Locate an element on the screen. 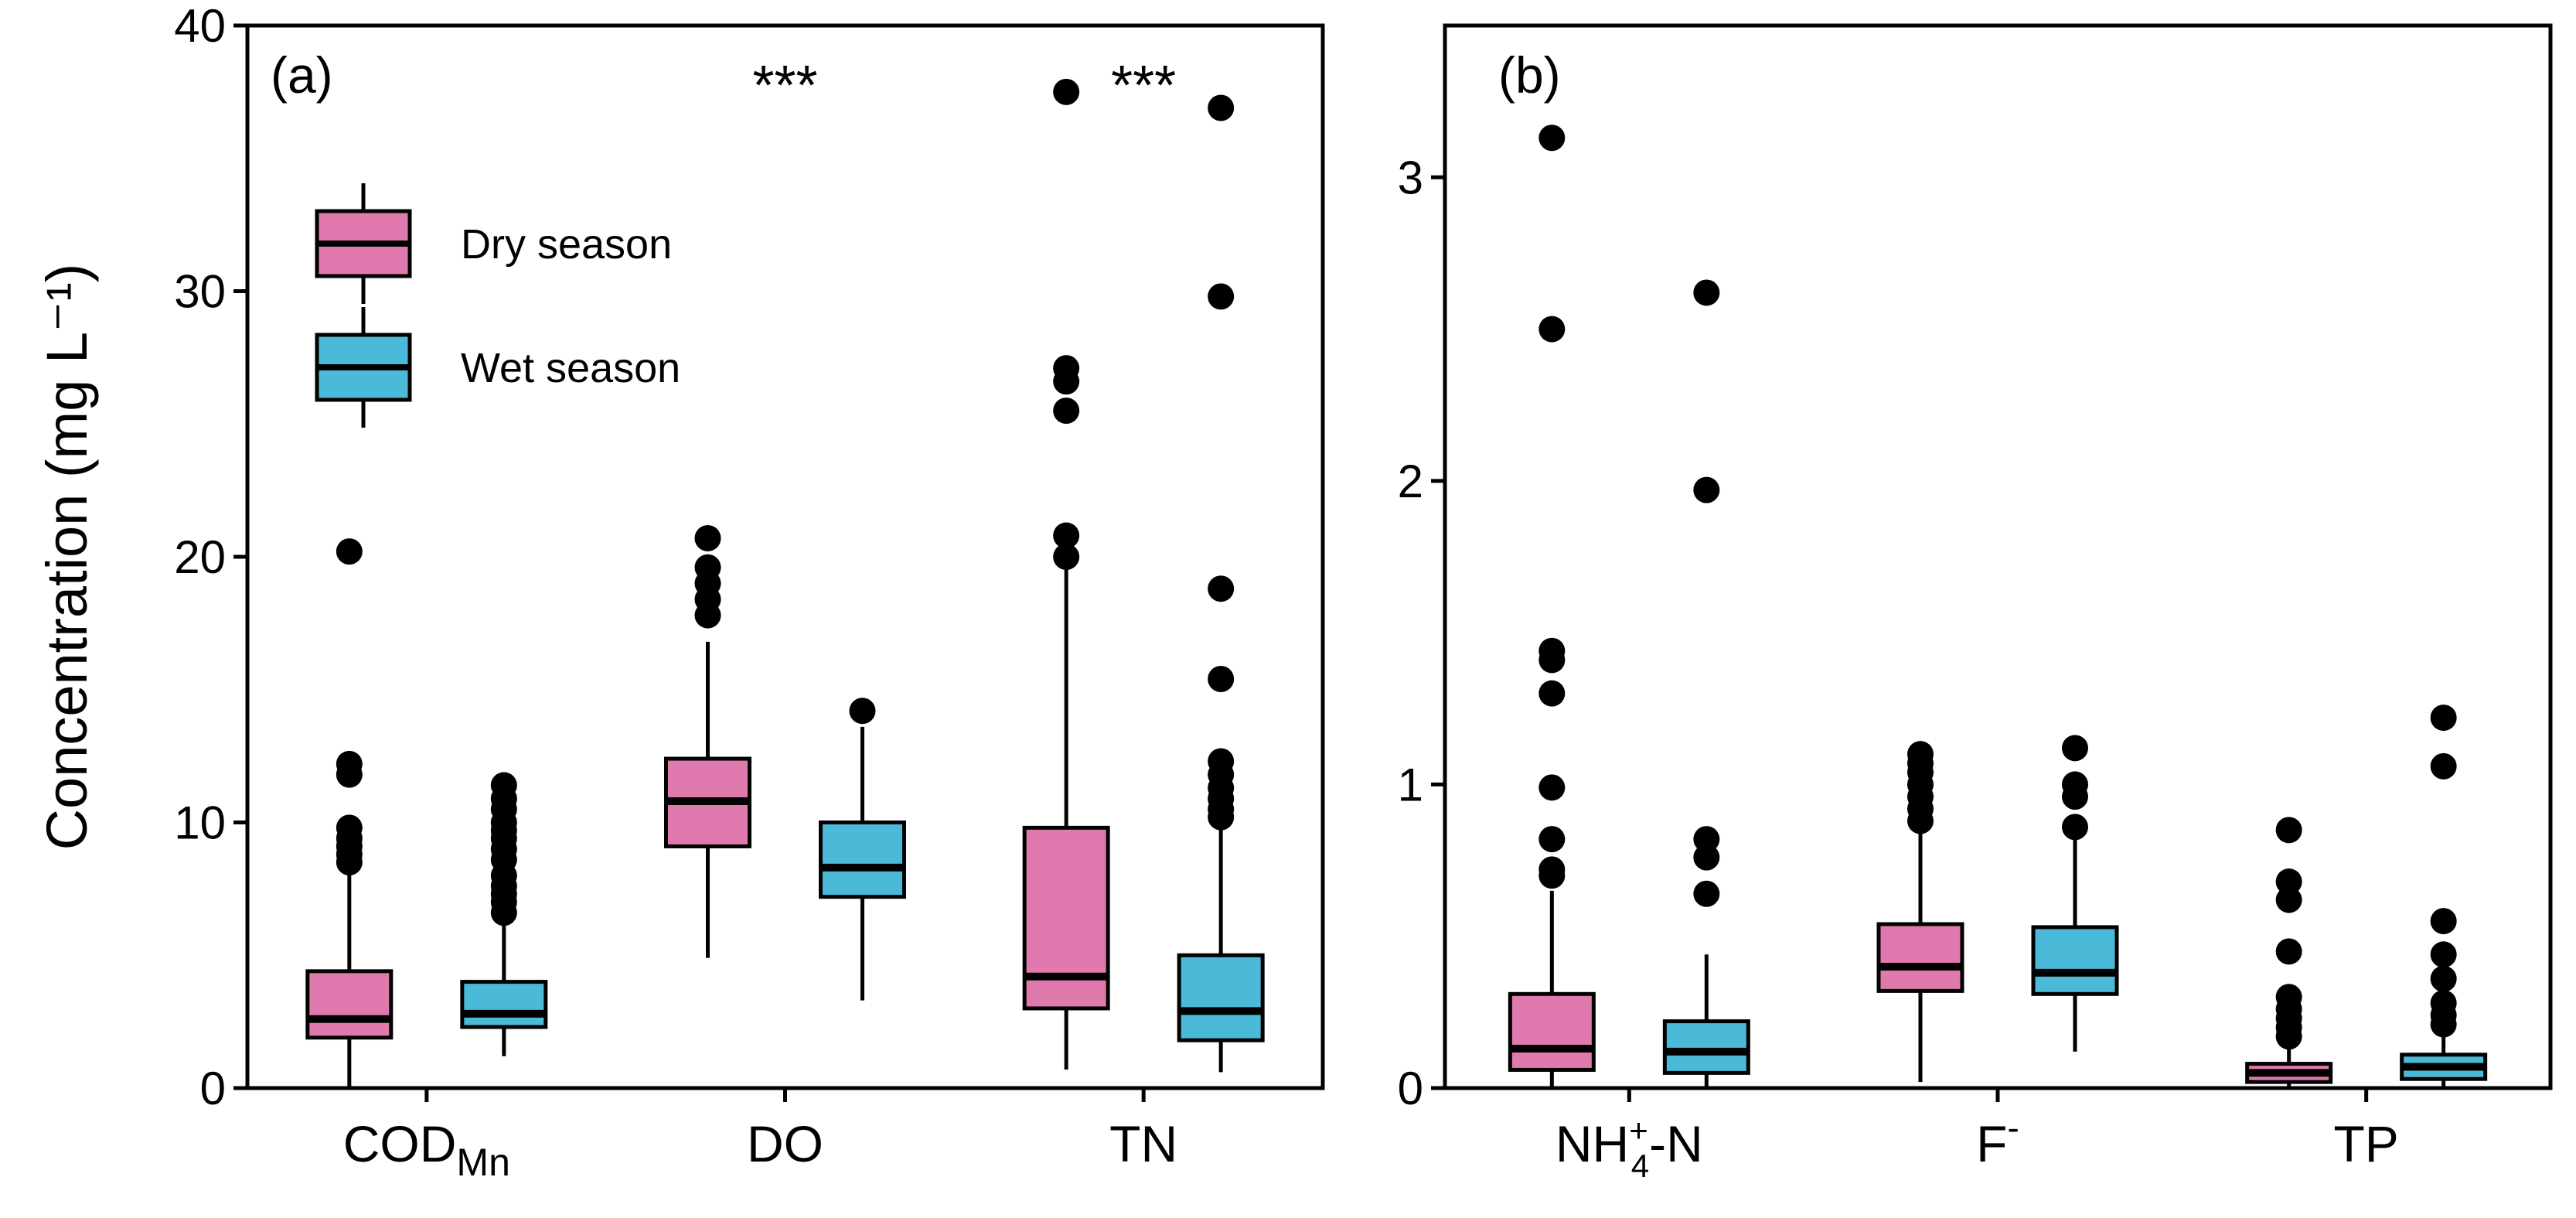  y-tick-label: 0 is located at coordinates (1410, 1088).